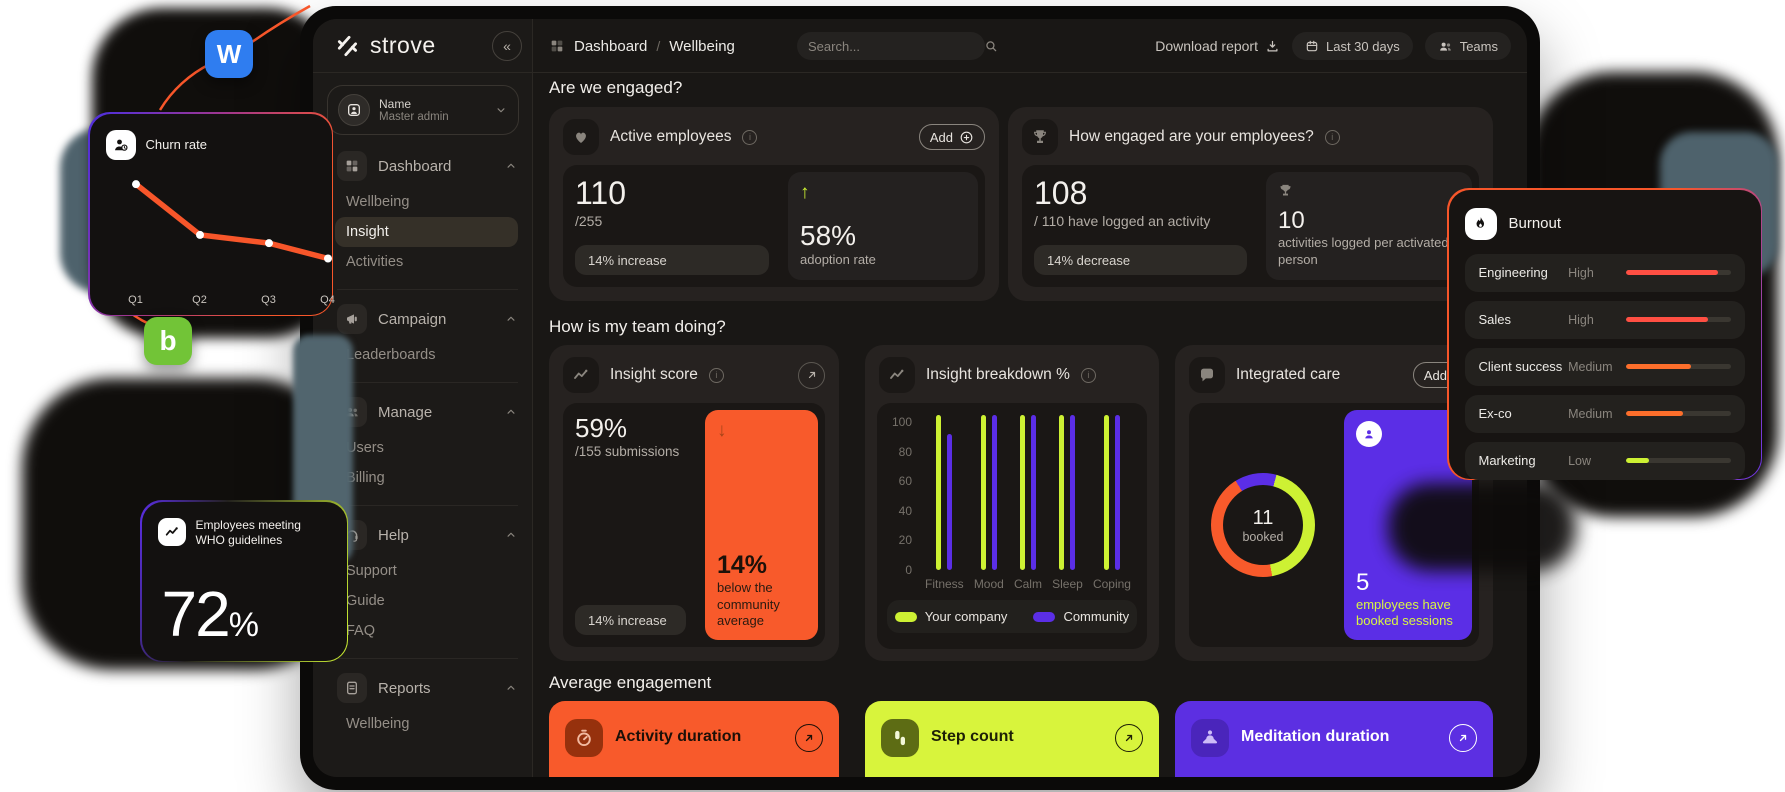 This screenshot has width=1785, height=792. What do you see at coordinates (742, 565) in the screenshot?
I see `delta-value: 14%` at bounding box center [742, 565].